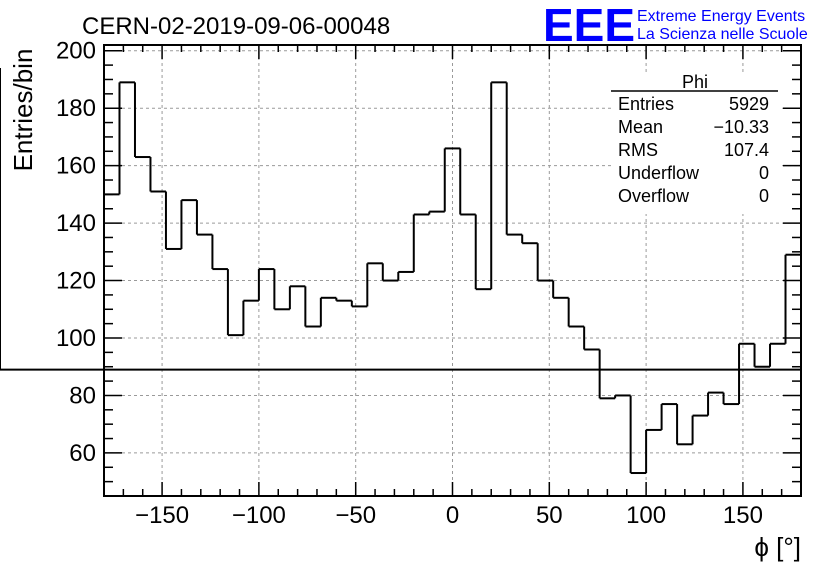  I want to click on x-tick-label: −150, so click(162, 515).